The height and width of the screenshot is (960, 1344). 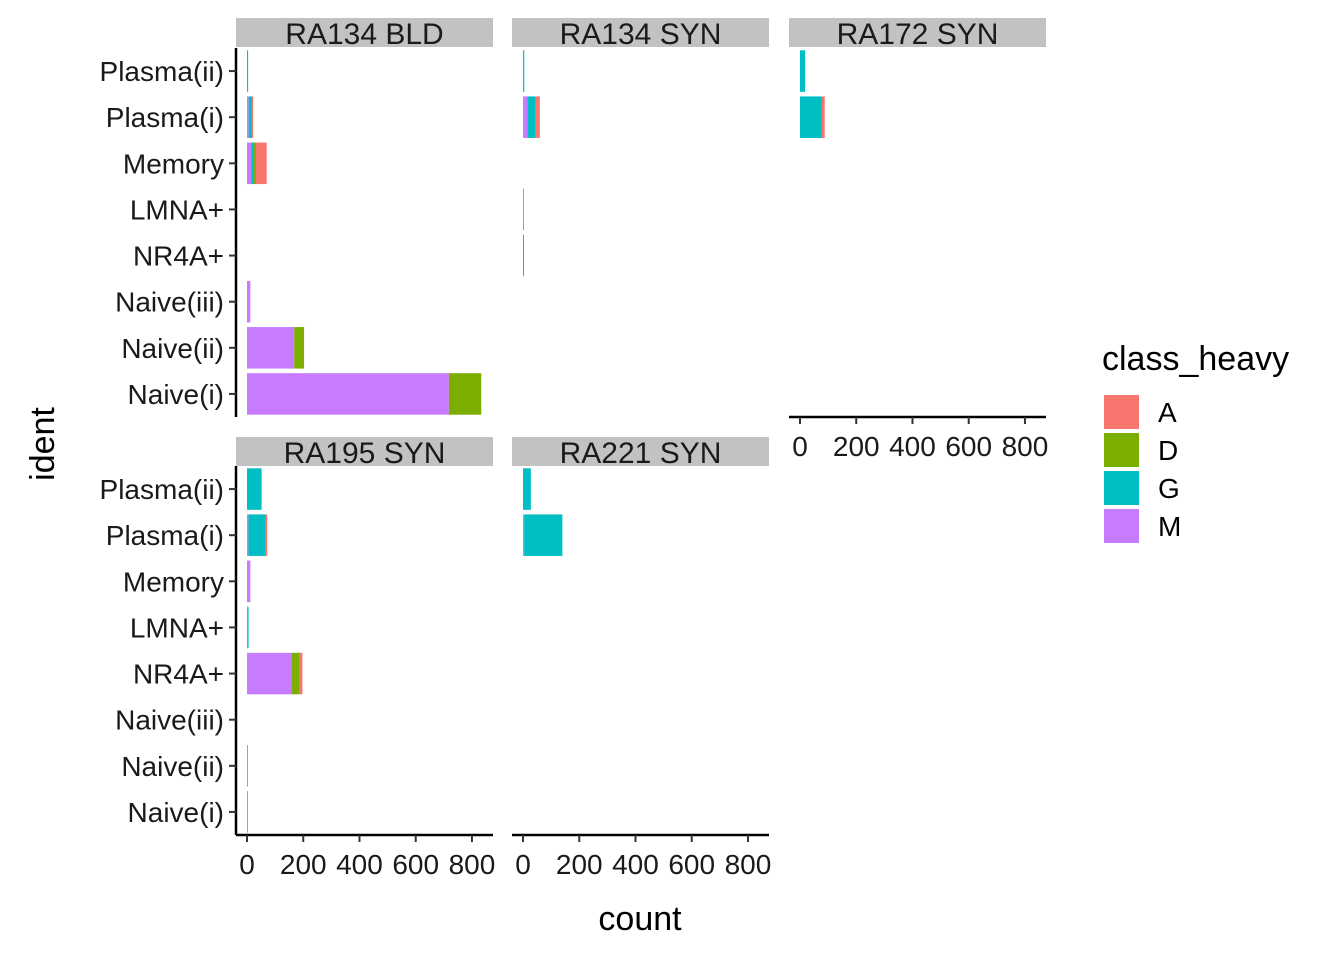 What do you see at coordinates (364, 216) in the screenshot?
I see `facet-panel: RA134 BLD` at bounding box center [364, 216].